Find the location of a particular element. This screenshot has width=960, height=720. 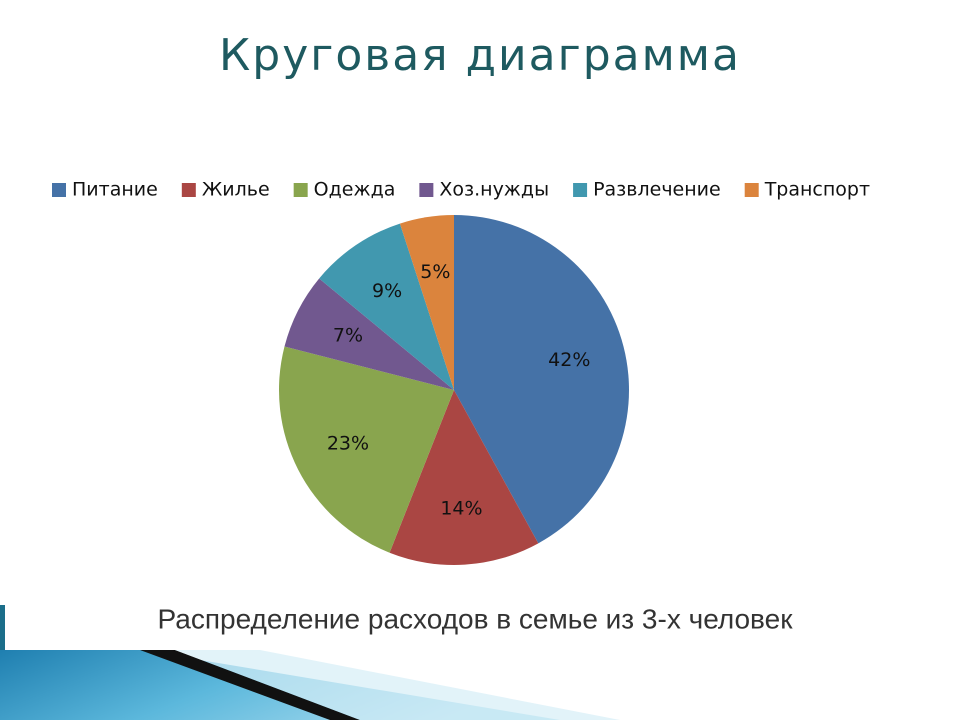

legend-label: Питание is located at coordinates (115, 190).